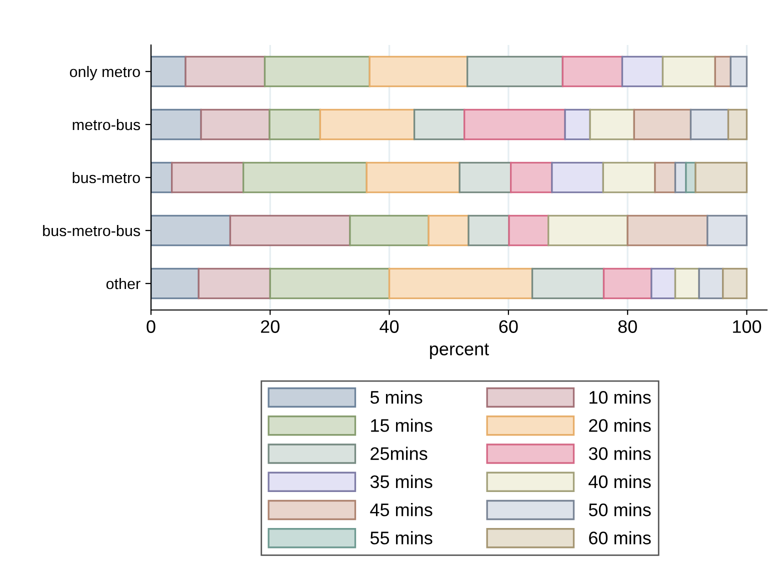 This screenshot has height=571, width=780. I want to click on y-tick-label: bus-metro, so click(106, 178).